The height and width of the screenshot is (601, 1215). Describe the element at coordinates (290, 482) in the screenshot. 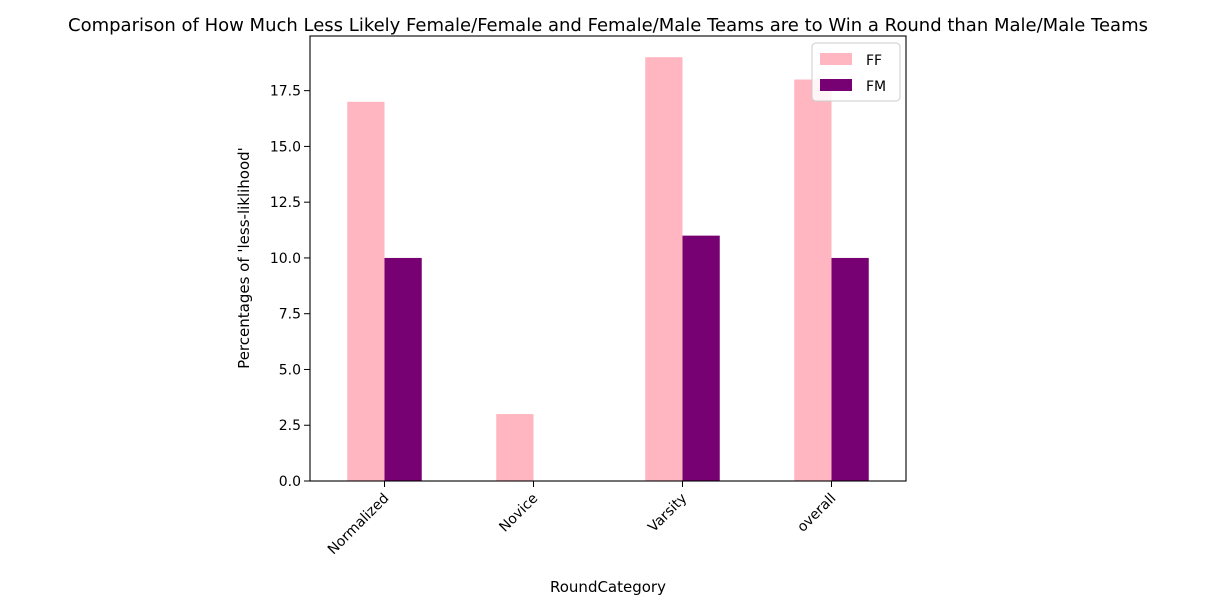

I see `y-tick-label: 0.0` at that location.